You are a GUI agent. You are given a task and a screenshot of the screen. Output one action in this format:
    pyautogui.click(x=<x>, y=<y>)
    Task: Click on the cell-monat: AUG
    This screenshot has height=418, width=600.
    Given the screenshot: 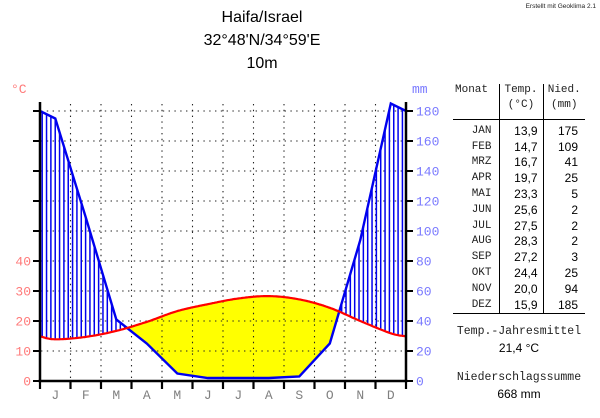 What is the action you would take?
    pyautogui.click(x=481, y=241)
    